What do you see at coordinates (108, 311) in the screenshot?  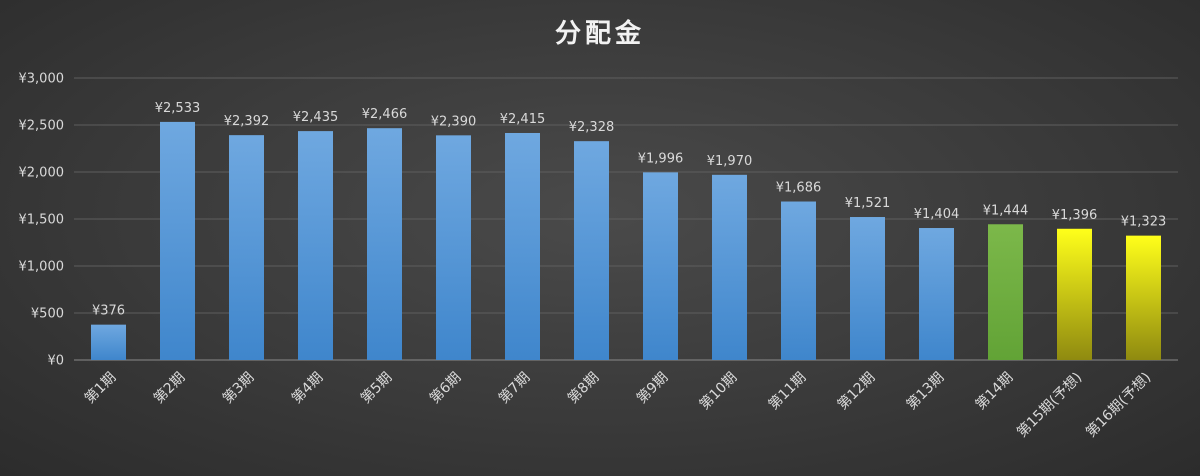 I see `data-label: ¥376` at bounding box center [108, 311].